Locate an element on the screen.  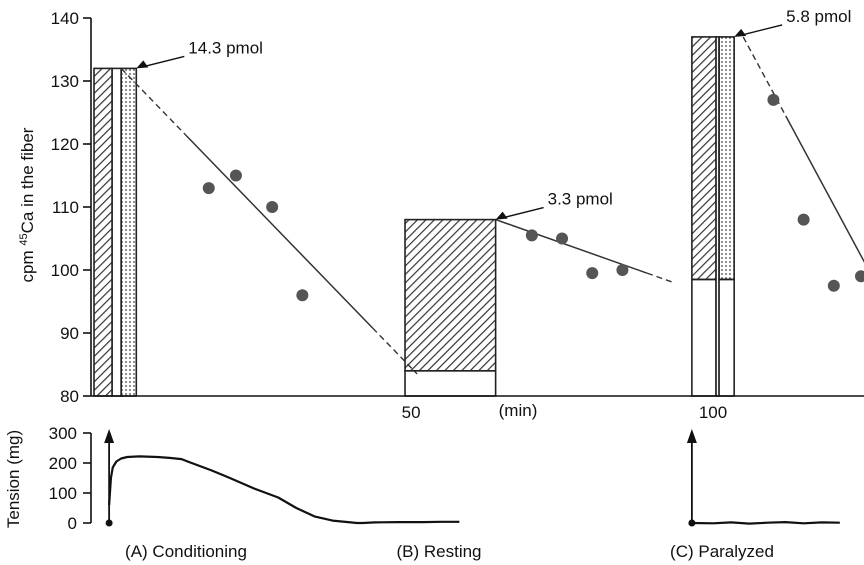
condition-labels: (A) Conditioning (B) Resting (C) Paralyzed is located at coordinates (449, 551).